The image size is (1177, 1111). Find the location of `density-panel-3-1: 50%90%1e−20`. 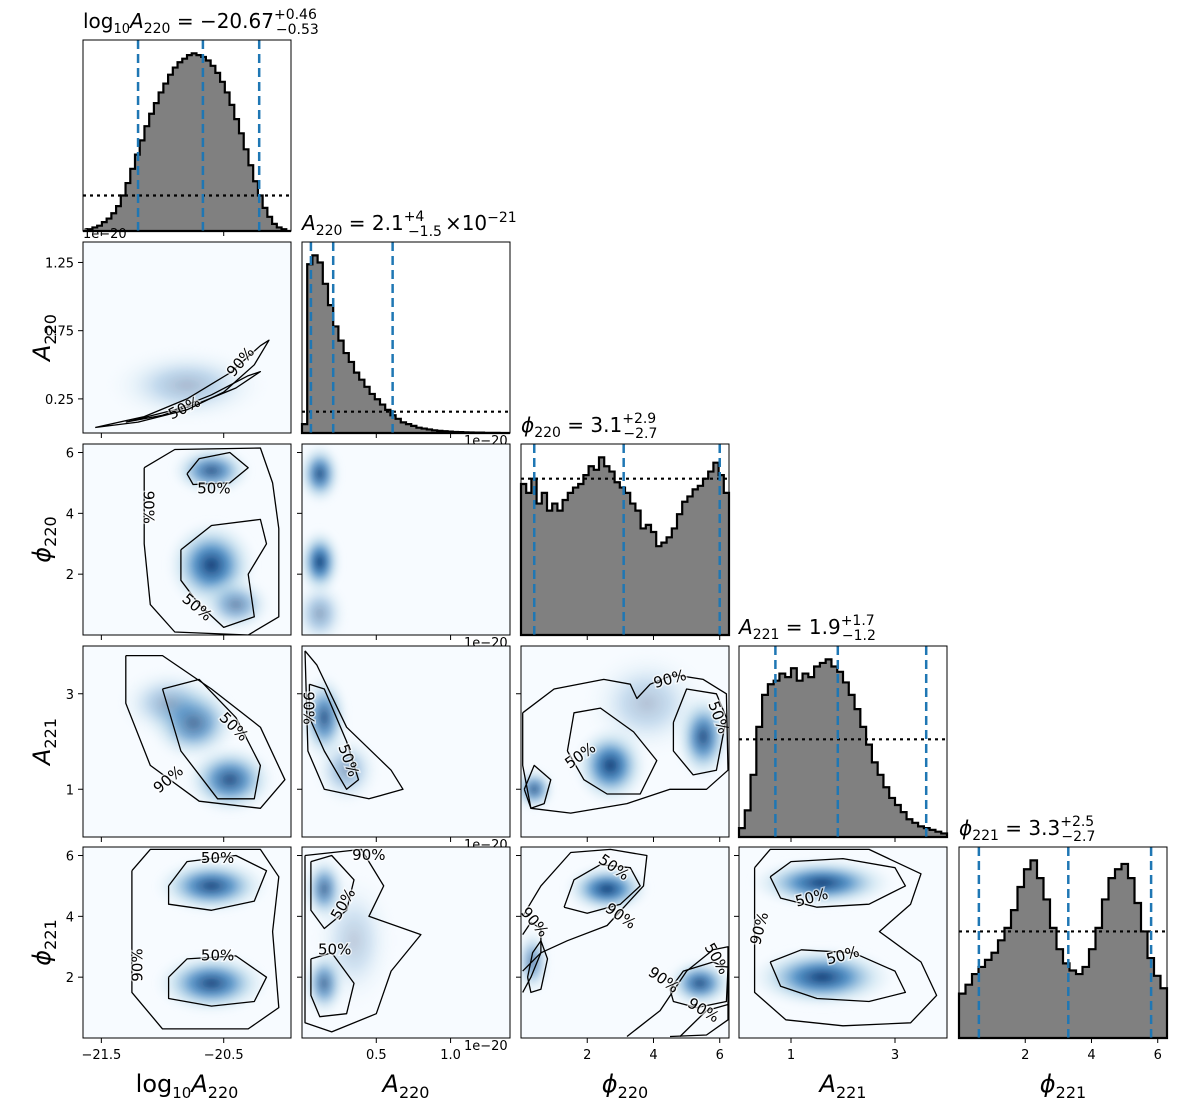

density-panel-3-1: 50%90%1e−20 is located at coordinates (404, 749).